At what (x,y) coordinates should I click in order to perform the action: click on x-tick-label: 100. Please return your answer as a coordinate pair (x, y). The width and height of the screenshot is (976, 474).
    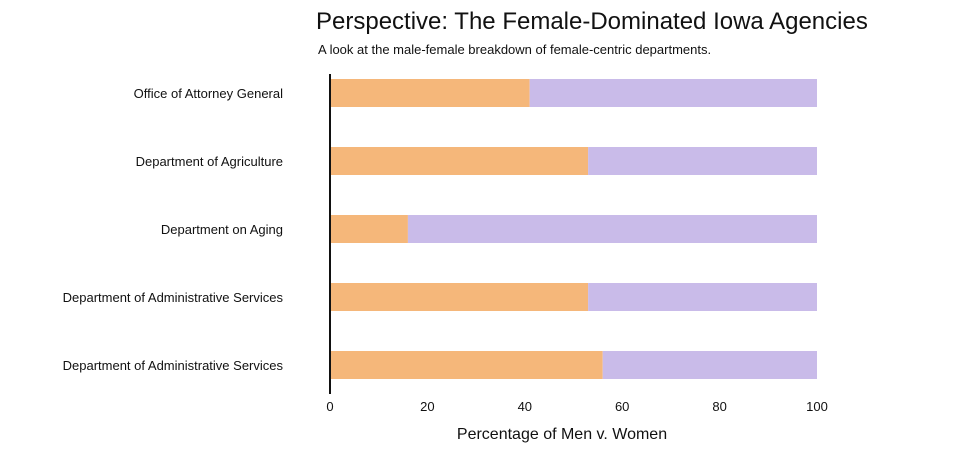
    Looking at the image, I should click on (817, 406).